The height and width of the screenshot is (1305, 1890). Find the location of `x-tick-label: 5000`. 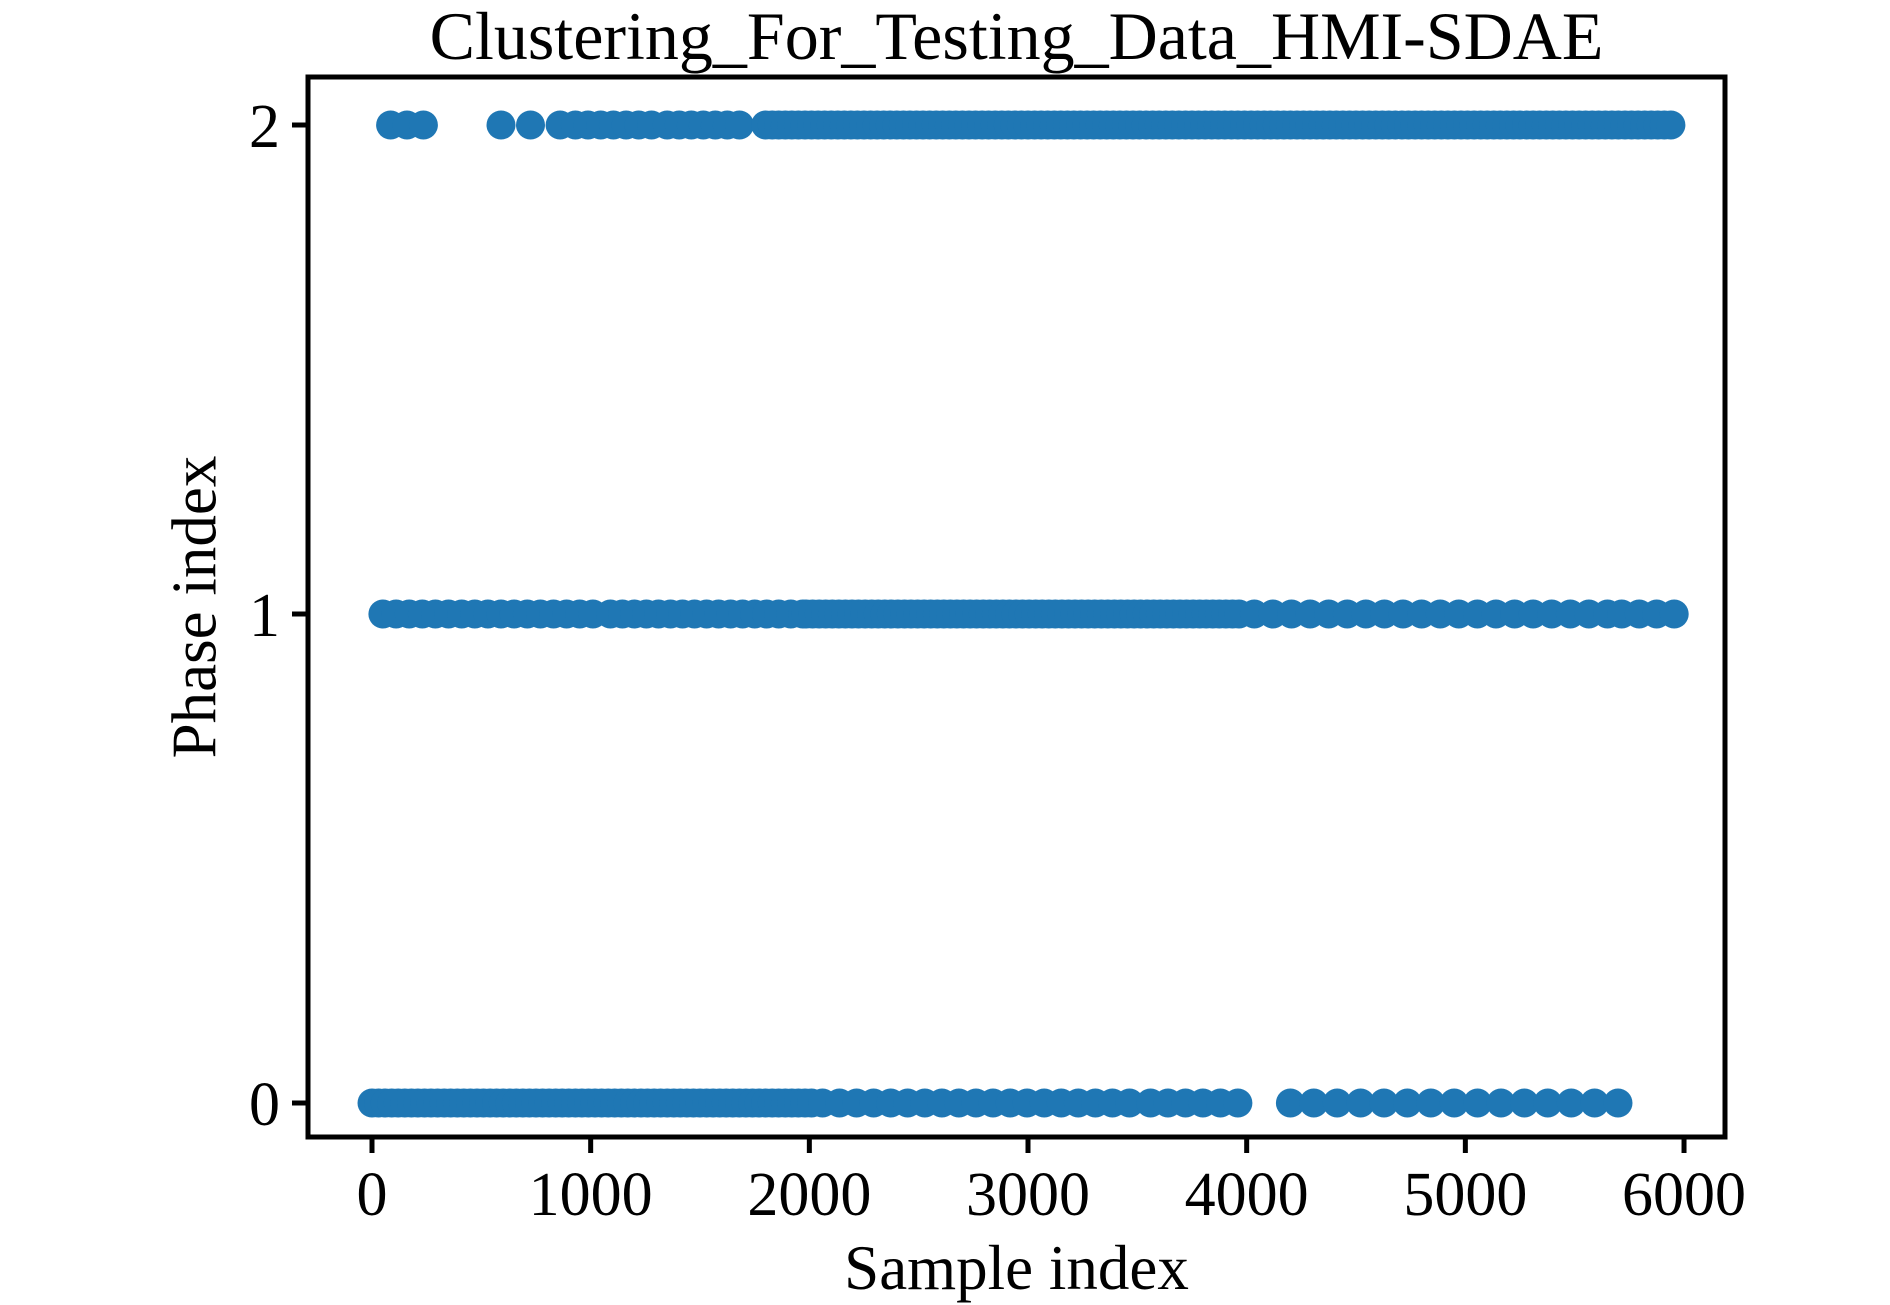

x-tick-label: 5000 is located at coordinates (1465, 1195).